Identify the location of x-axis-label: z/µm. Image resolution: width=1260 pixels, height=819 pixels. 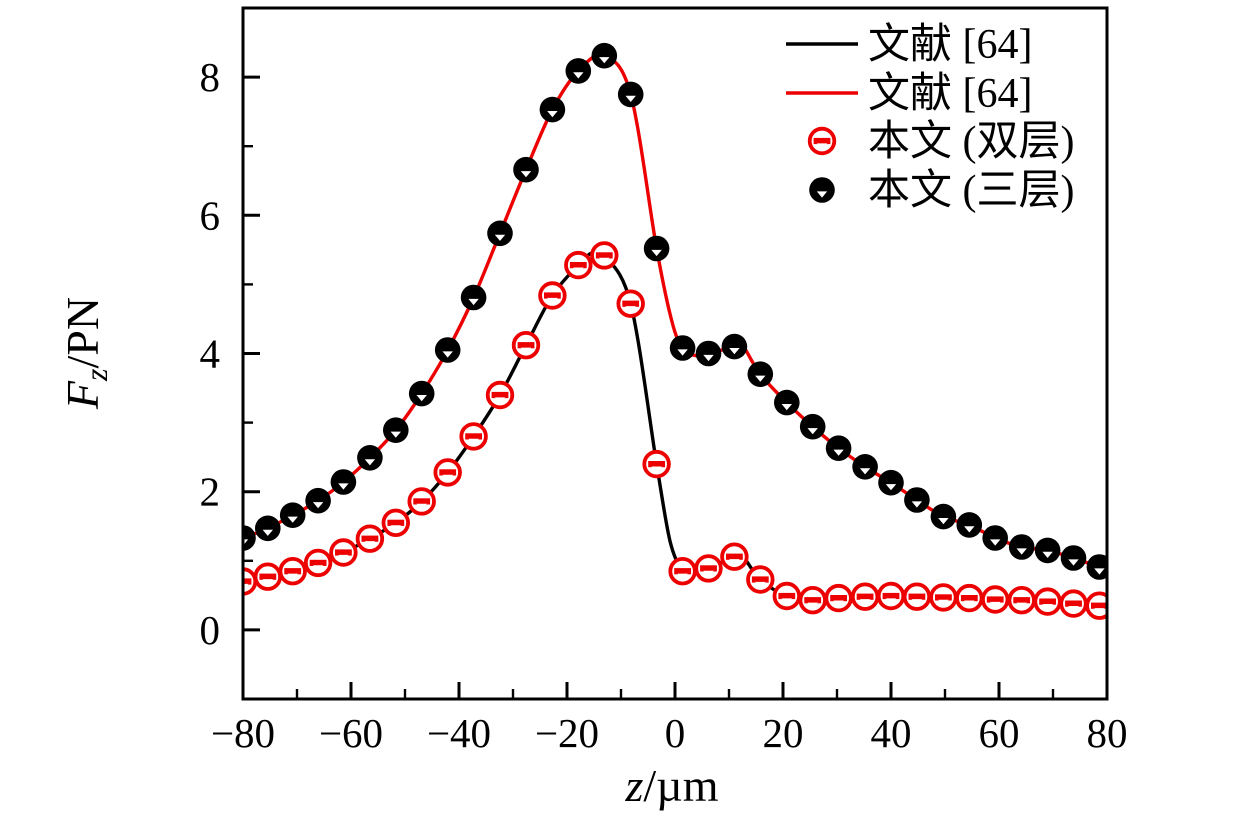
(672, 785).